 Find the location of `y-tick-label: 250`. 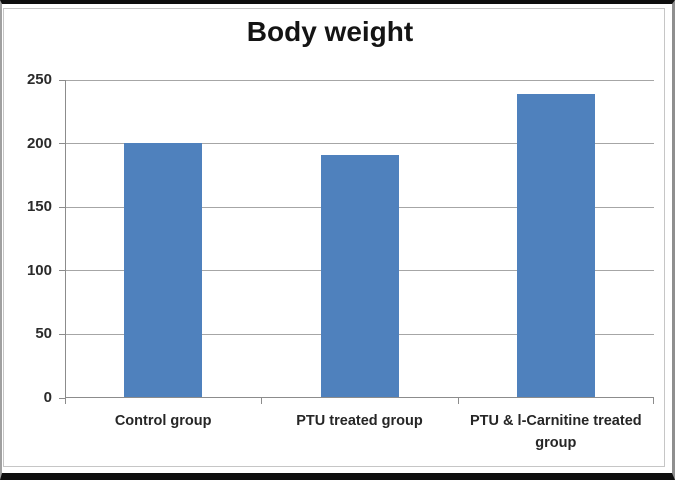

y-tick-label: 250 is located at coordinates (39, 79).